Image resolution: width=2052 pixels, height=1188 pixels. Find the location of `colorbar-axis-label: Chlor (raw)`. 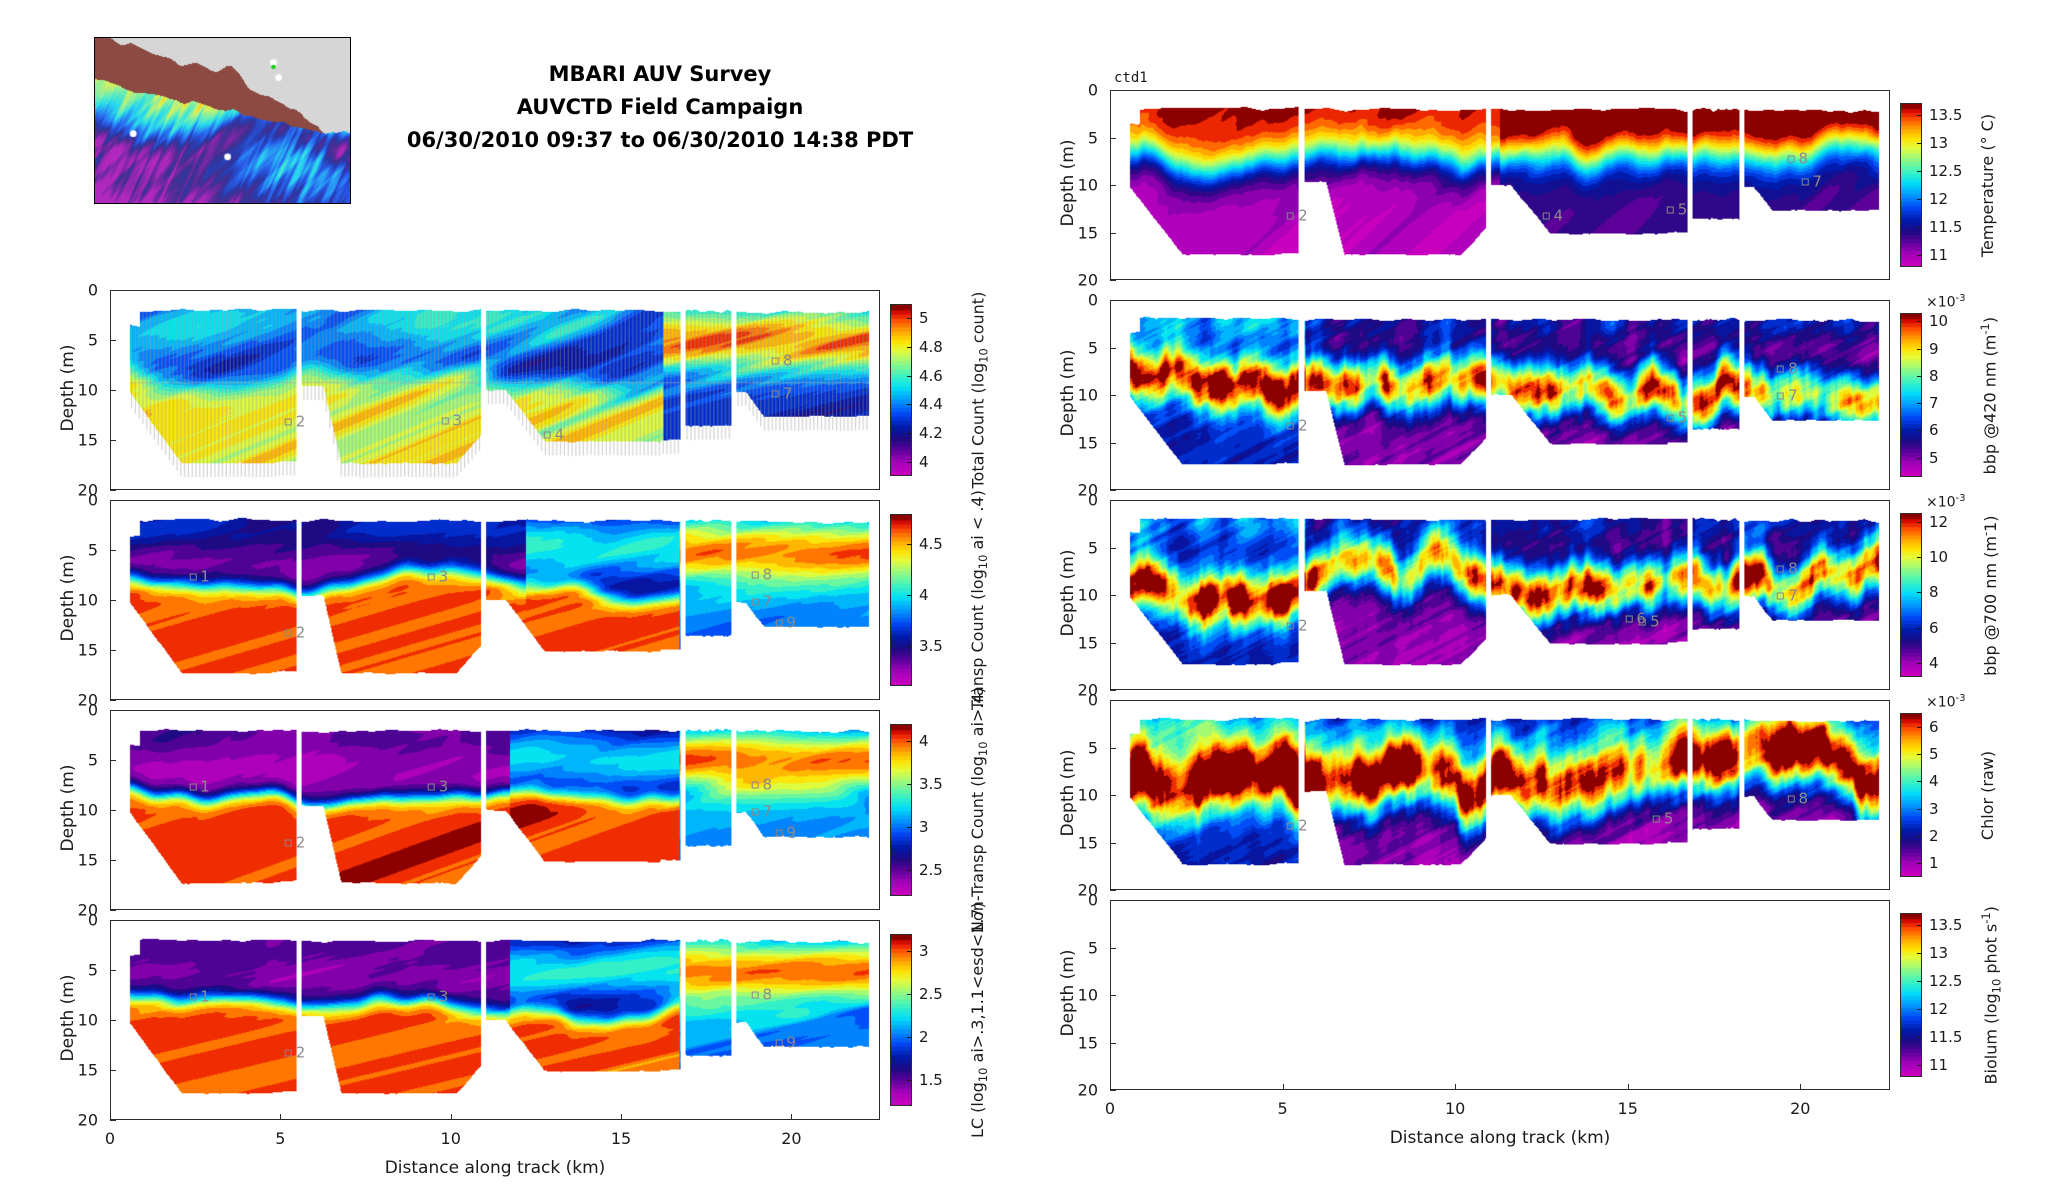

colorbar-axis-label: Chlor (raw) is located at coordinates (1988, 795).